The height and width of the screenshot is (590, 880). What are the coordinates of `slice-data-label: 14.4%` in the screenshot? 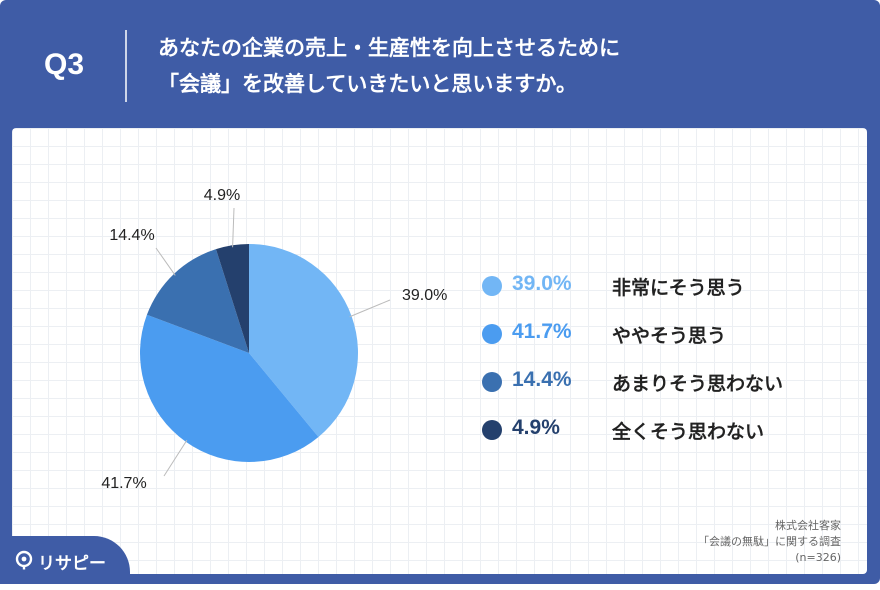 It's located at (131, 235).